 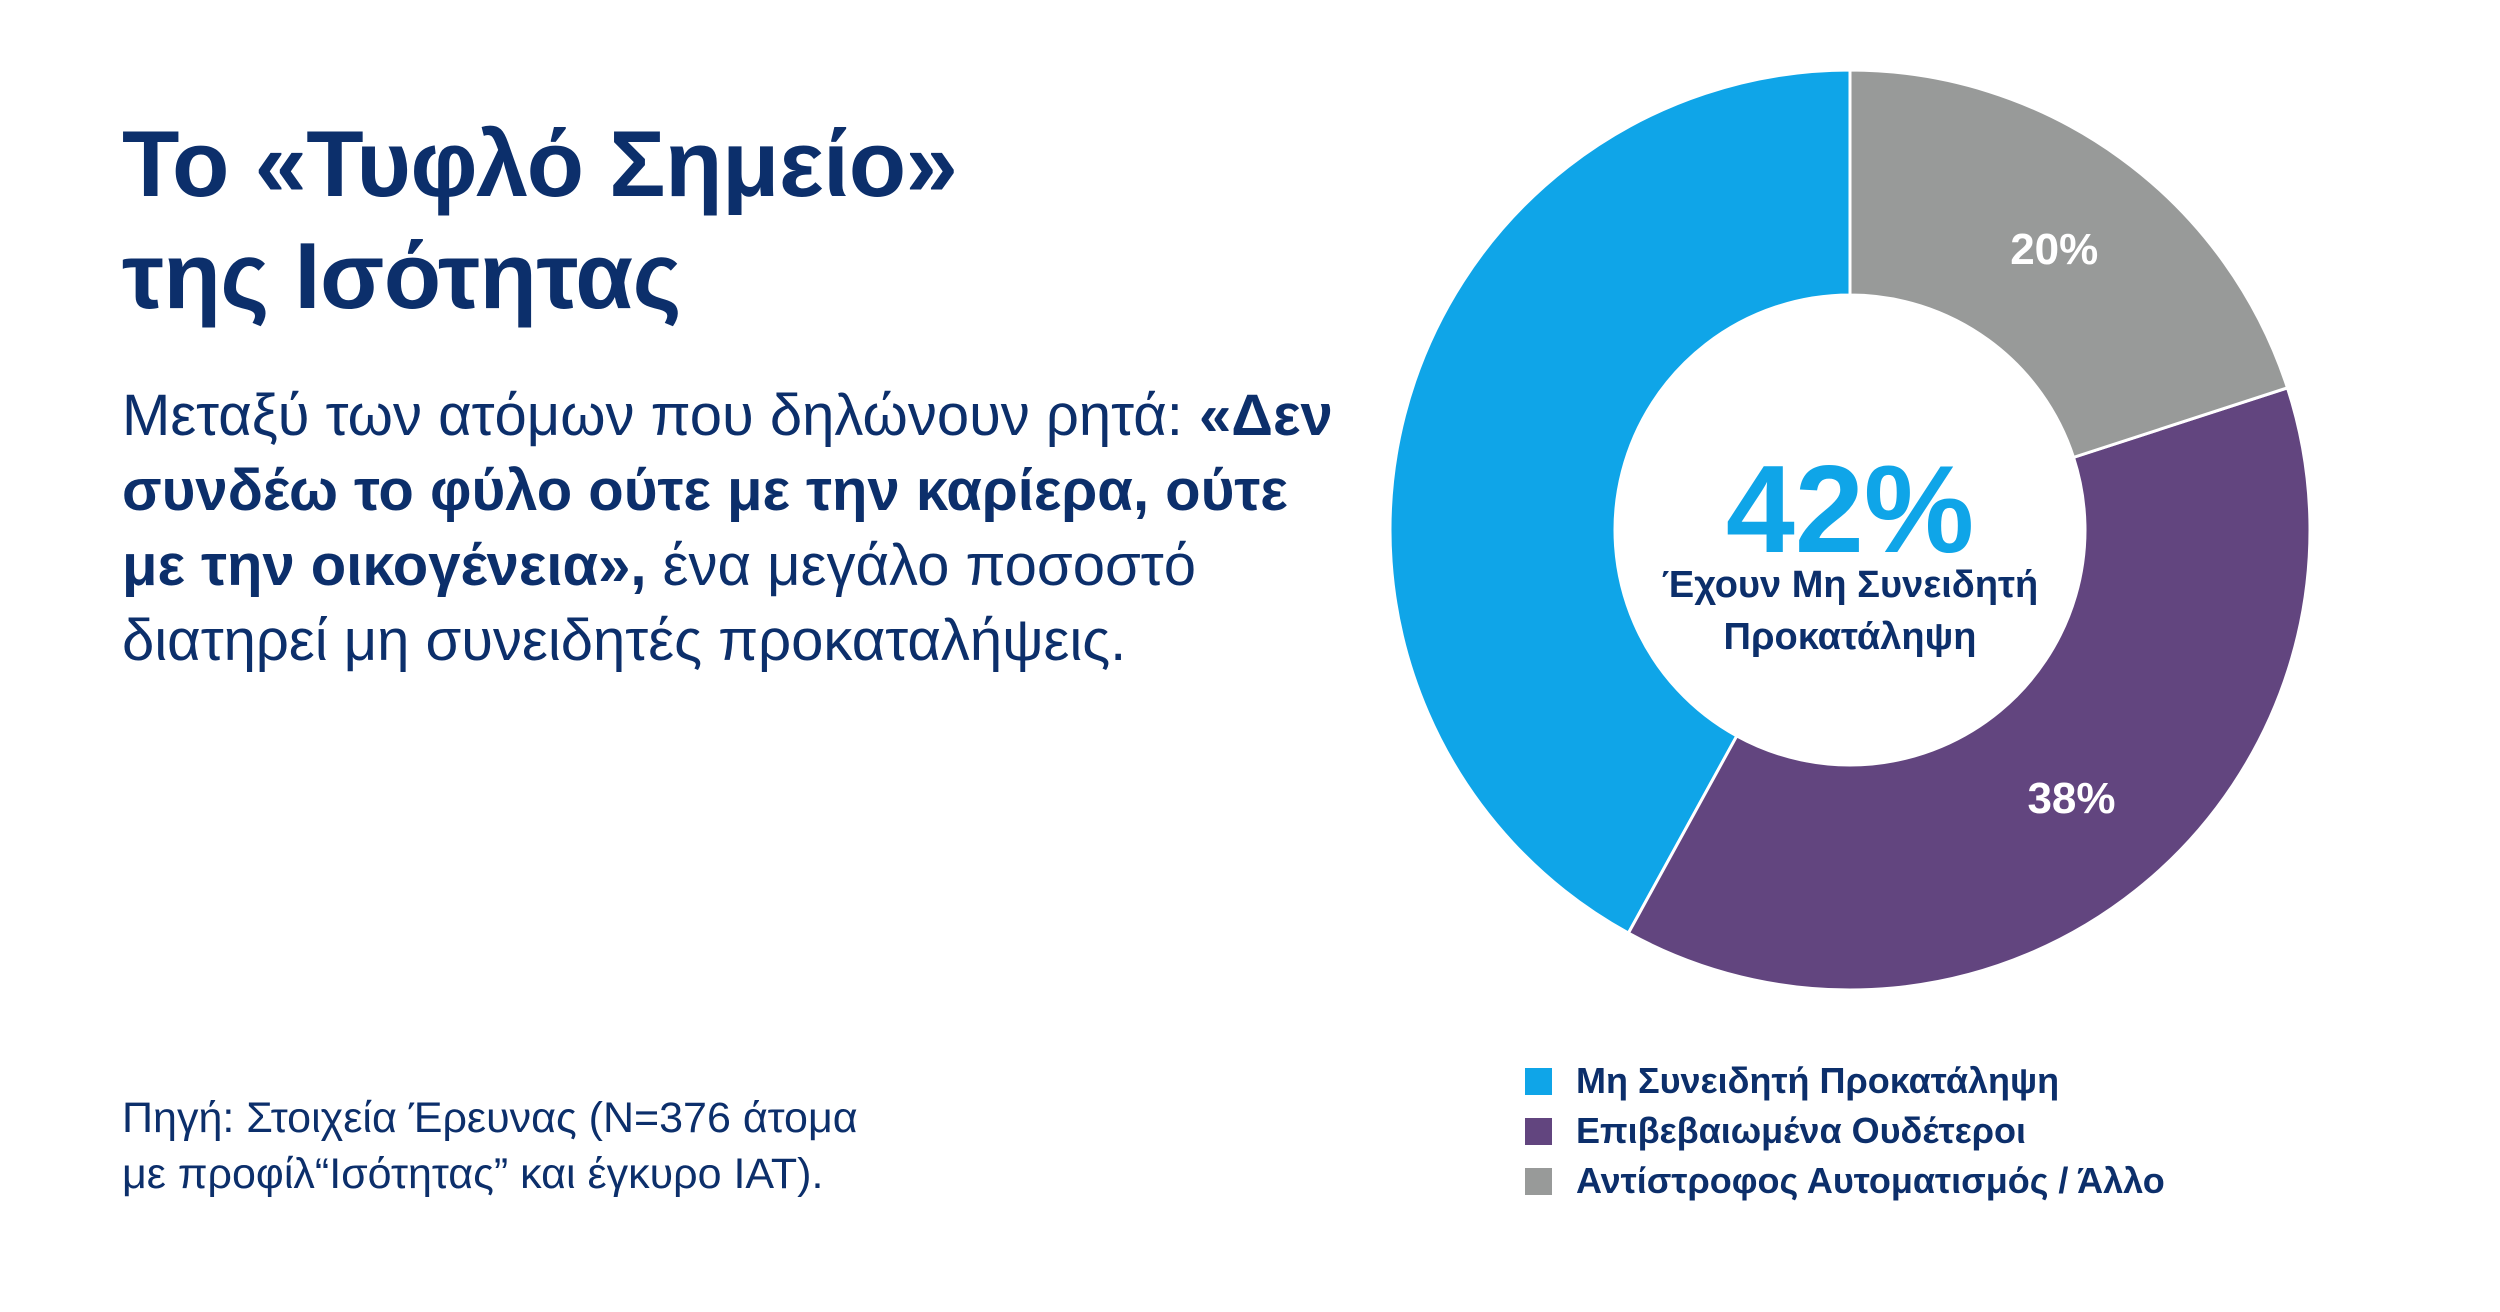 I want to click on description-part-1: Μεταξύ των ατόμων που δηλώνουν ρητά:, so click(x=661, y=415).